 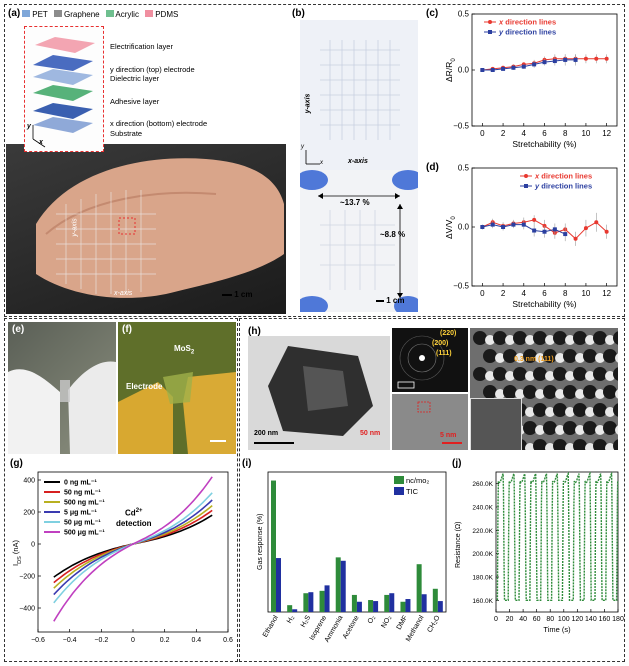 I want to click on category-label: Ethanol, so click(x=271, y=626).